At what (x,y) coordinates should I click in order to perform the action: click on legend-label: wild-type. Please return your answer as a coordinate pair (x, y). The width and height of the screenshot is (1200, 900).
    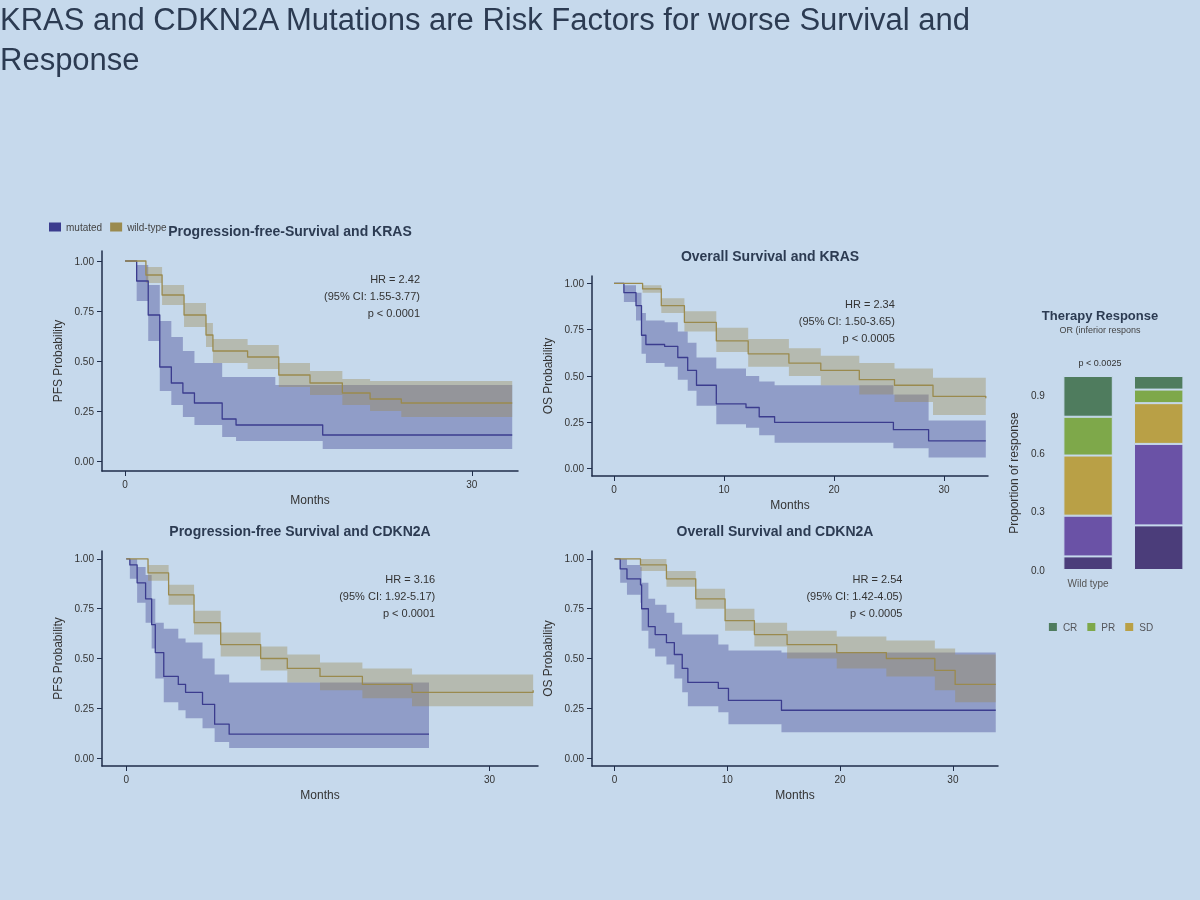
    Looking at the image, I should click on (147, 227).